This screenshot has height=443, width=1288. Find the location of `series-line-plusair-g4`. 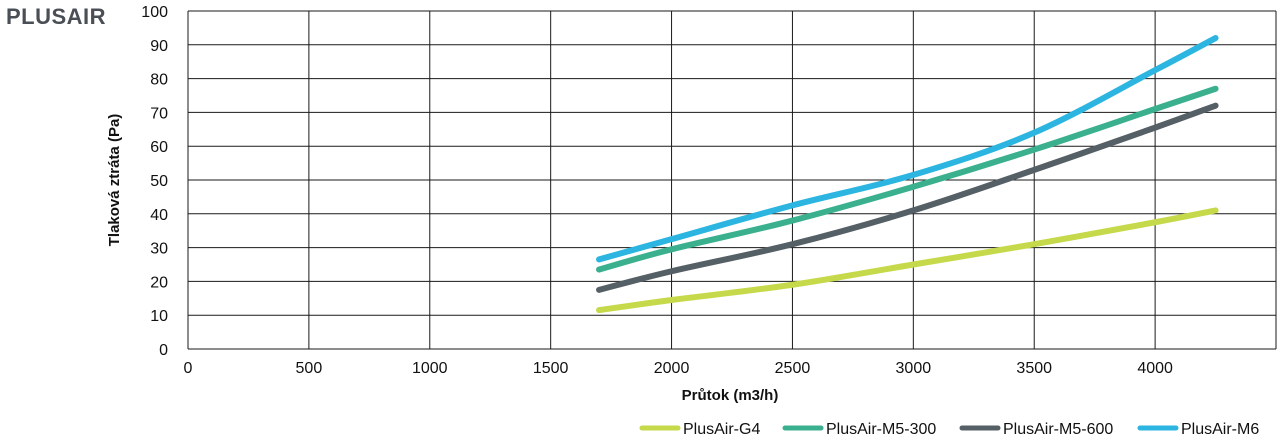

series-line-plusair-g4 is located at coordinates (907, 260).